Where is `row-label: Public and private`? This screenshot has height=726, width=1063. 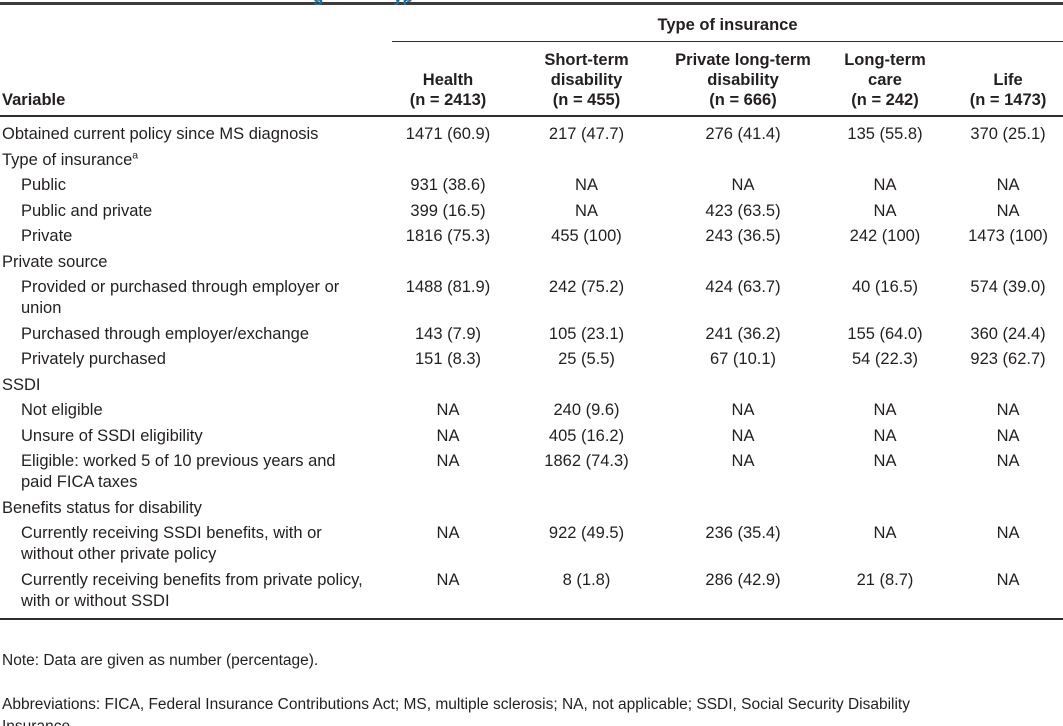
row-label: Public and private is located at coordinates (87, 210).